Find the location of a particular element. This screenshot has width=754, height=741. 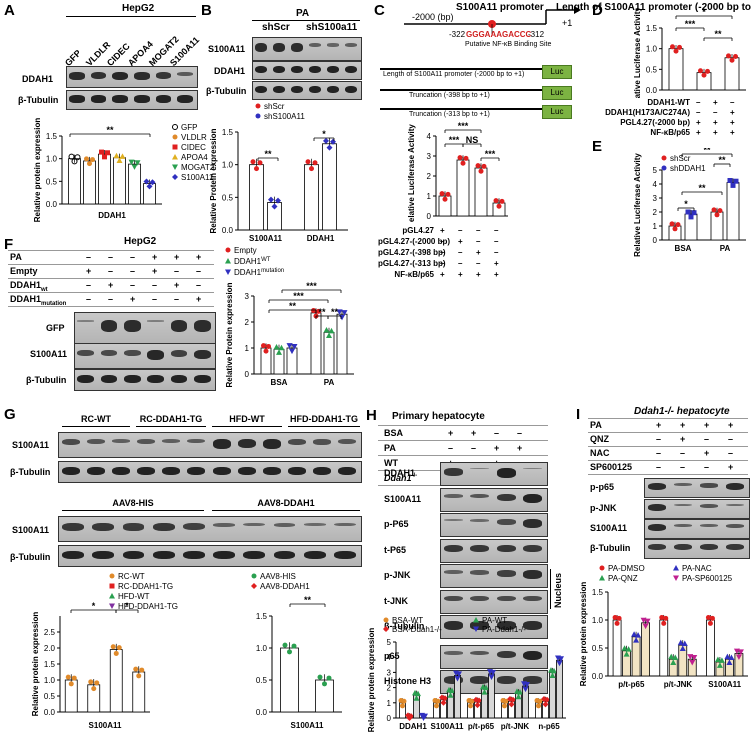

blot-label: p65 is located at coordinates (392, 655).